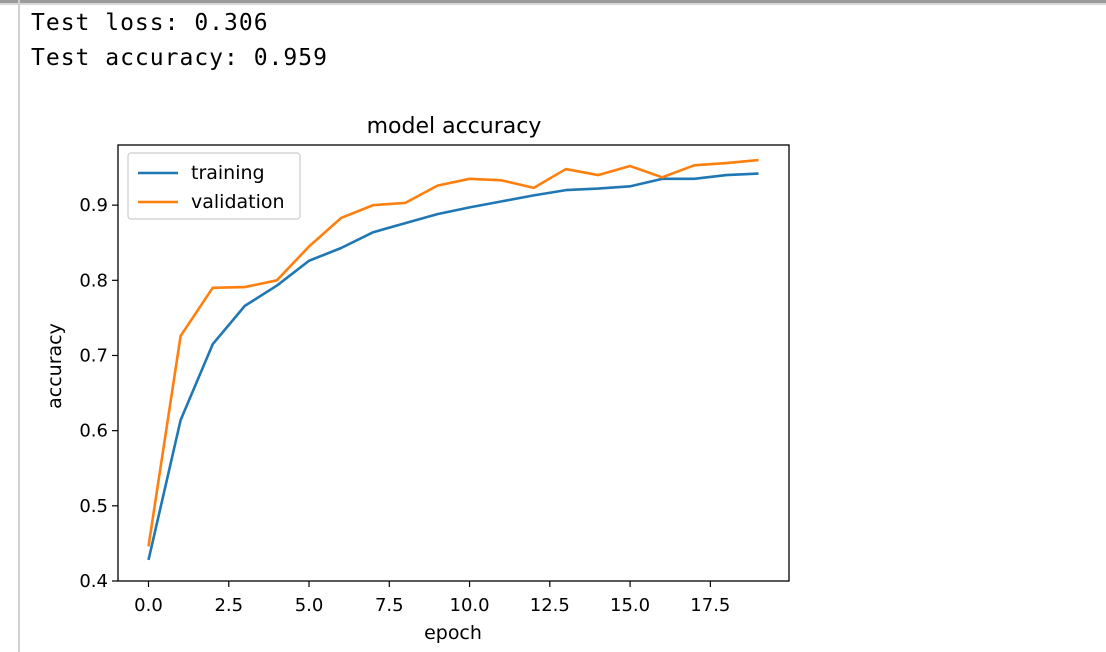 This screenshot has height=652, width=1106. Describe the element at coordinates (454, 126) in the screenshot. I see `chart-title: model accuracy` at that location.